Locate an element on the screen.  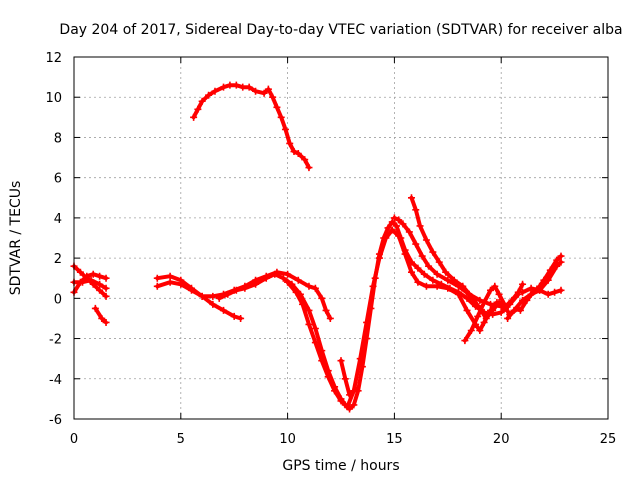
y-tick-label: 4 is located at coordinates (58, 219).